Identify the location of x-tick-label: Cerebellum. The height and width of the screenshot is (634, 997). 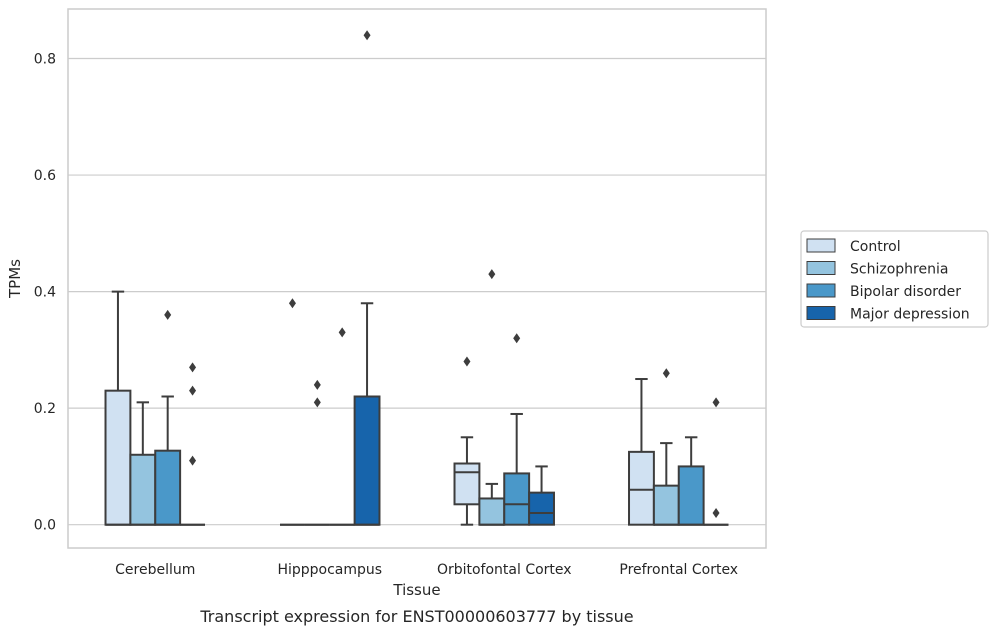
(155, 570).